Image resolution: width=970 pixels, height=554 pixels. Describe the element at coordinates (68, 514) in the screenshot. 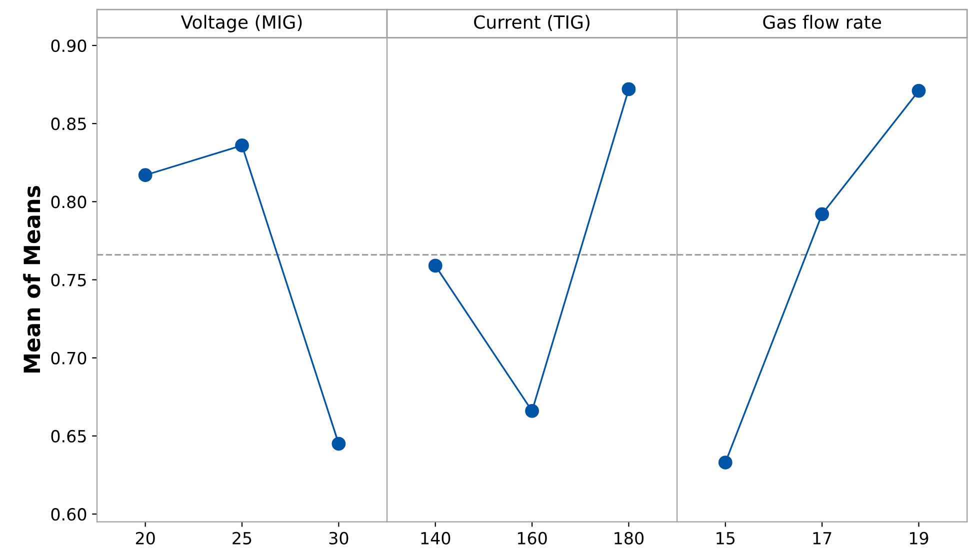

I see `y-tick-label: 0.60` at that location.